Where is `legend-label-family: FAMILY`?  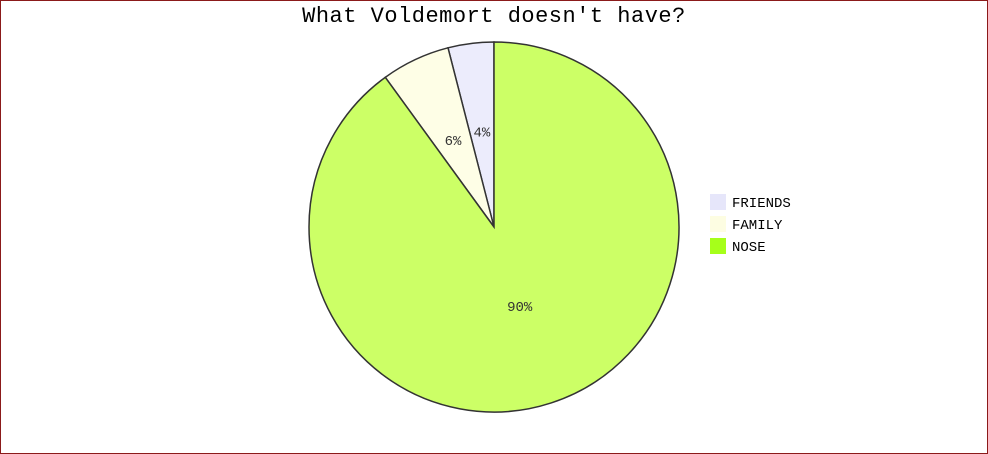
legend-label-family: FAMILY is located at coordinates (757, 226).